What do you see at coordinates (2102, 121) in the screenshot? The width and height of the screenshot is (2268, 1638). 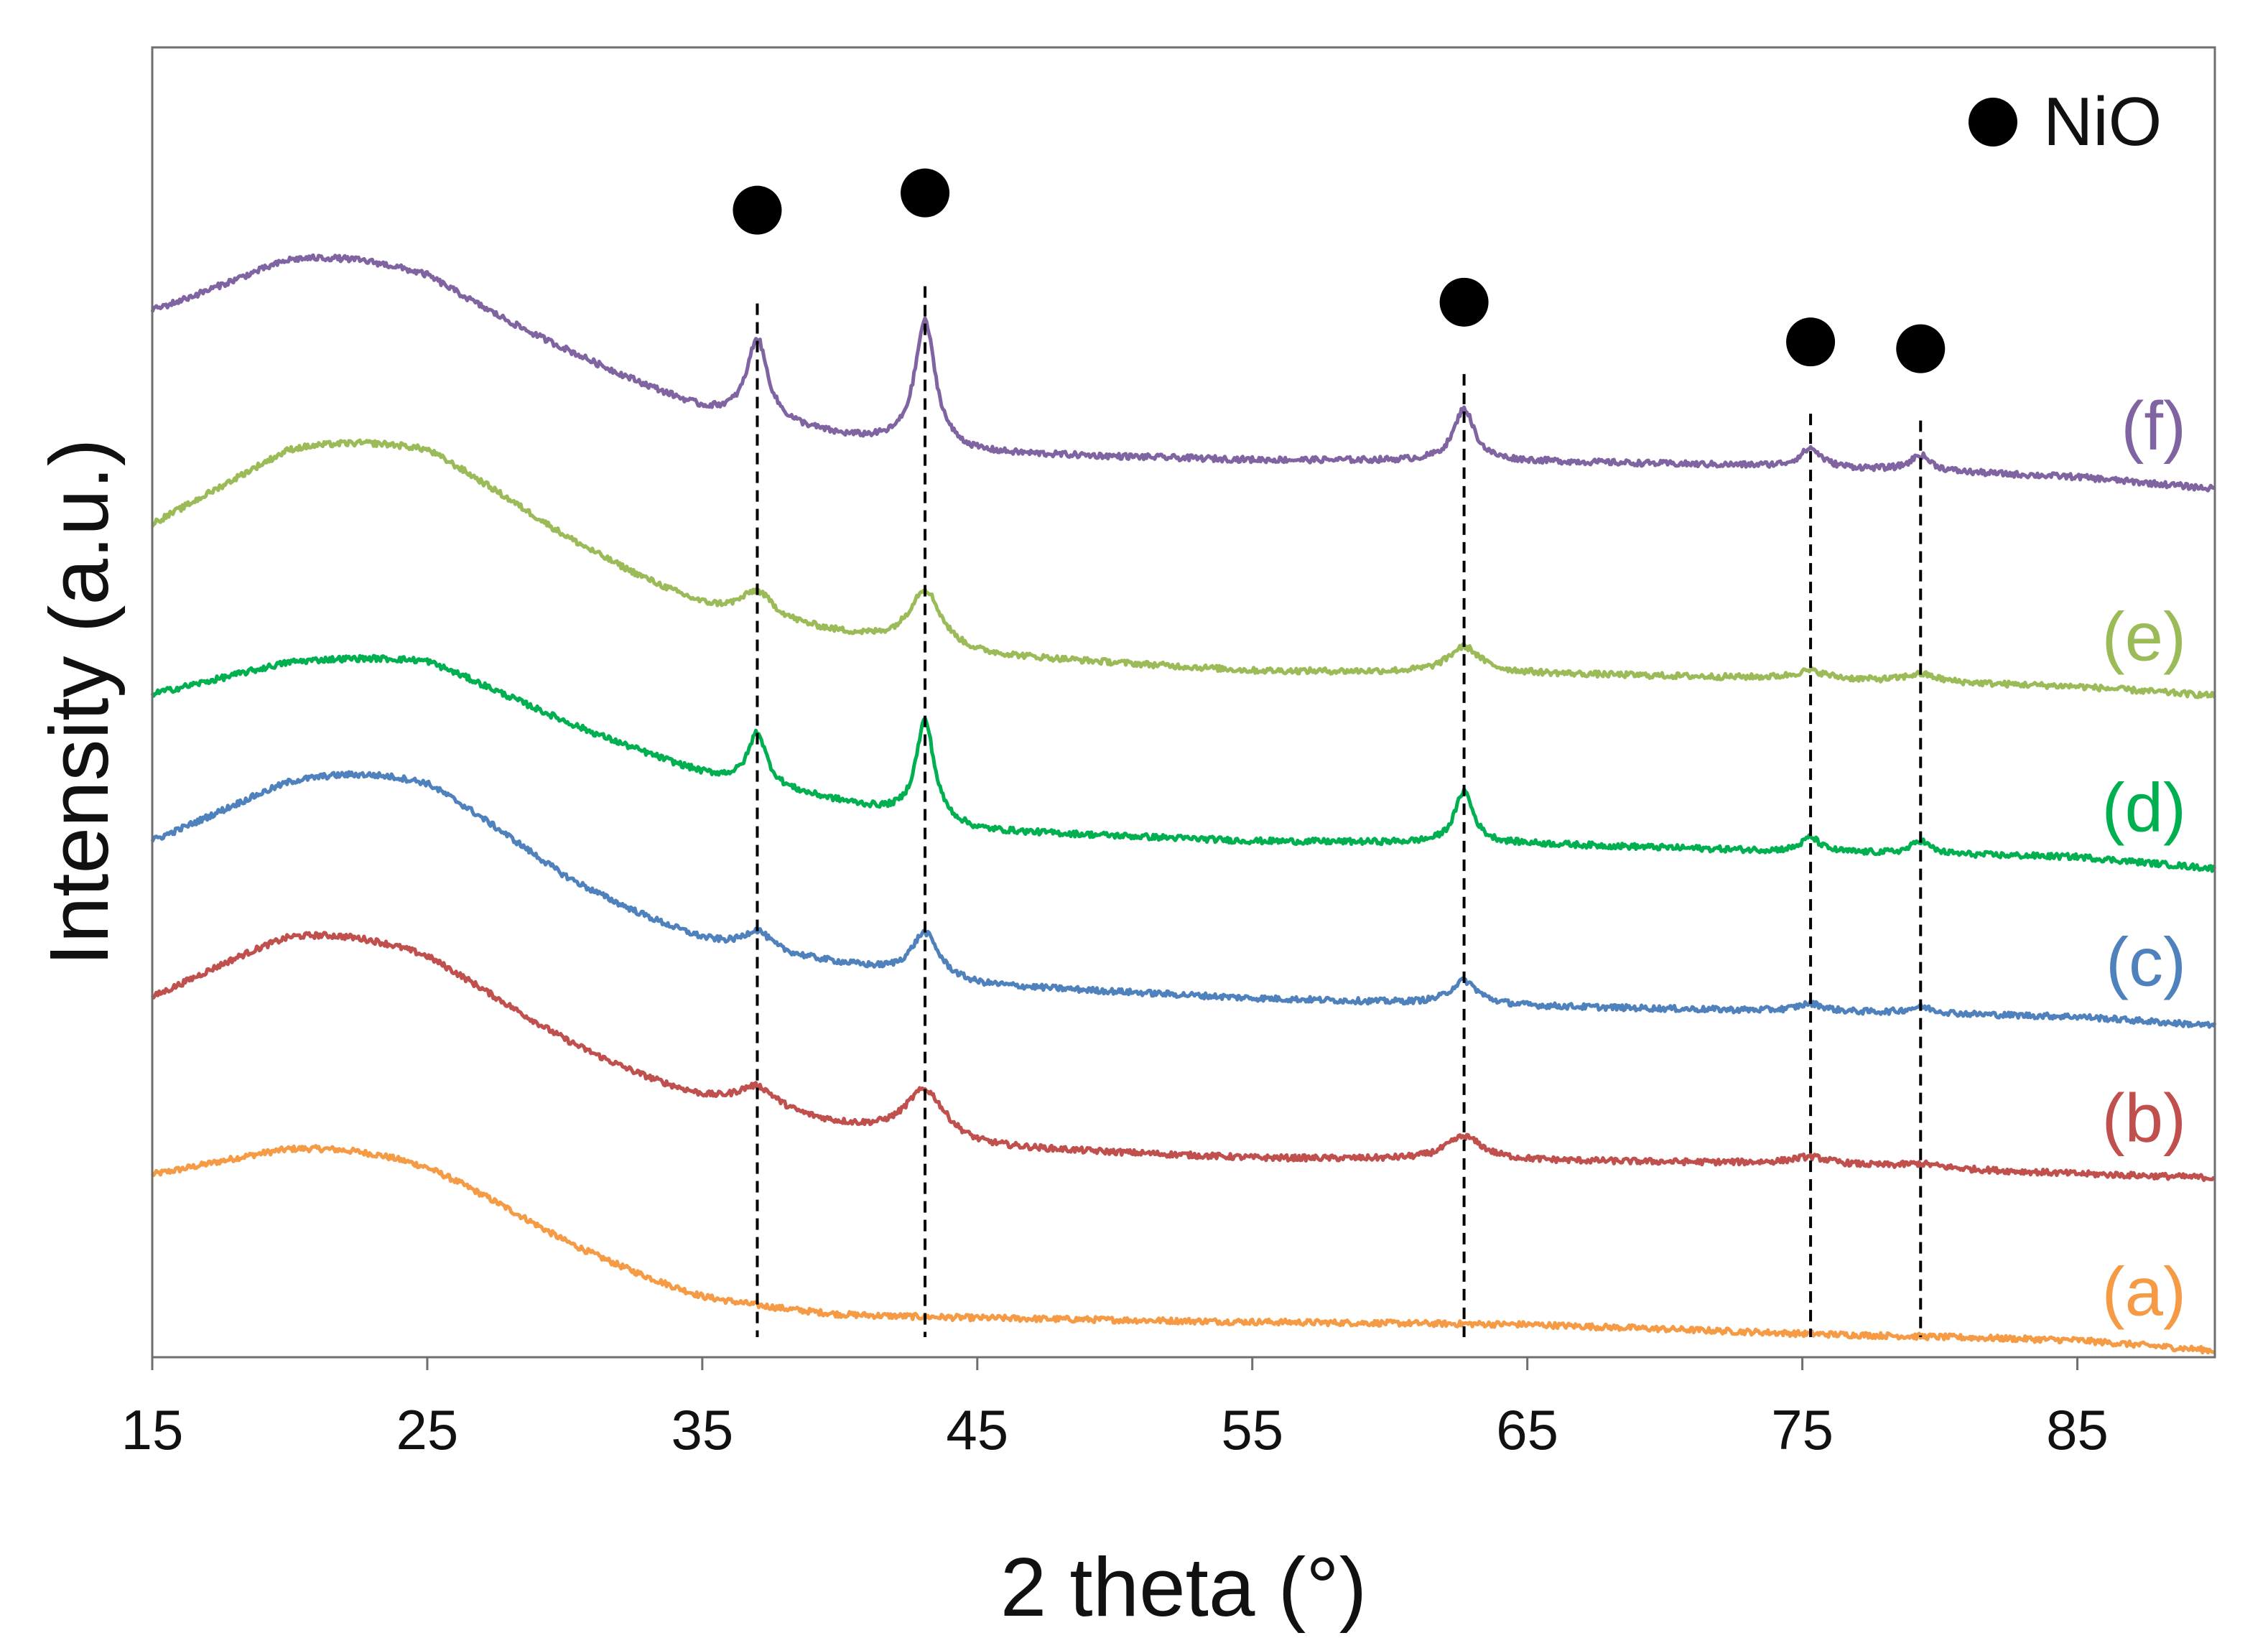 I see `legend-nio-label: NiO` at bounding box center [2102, 121].